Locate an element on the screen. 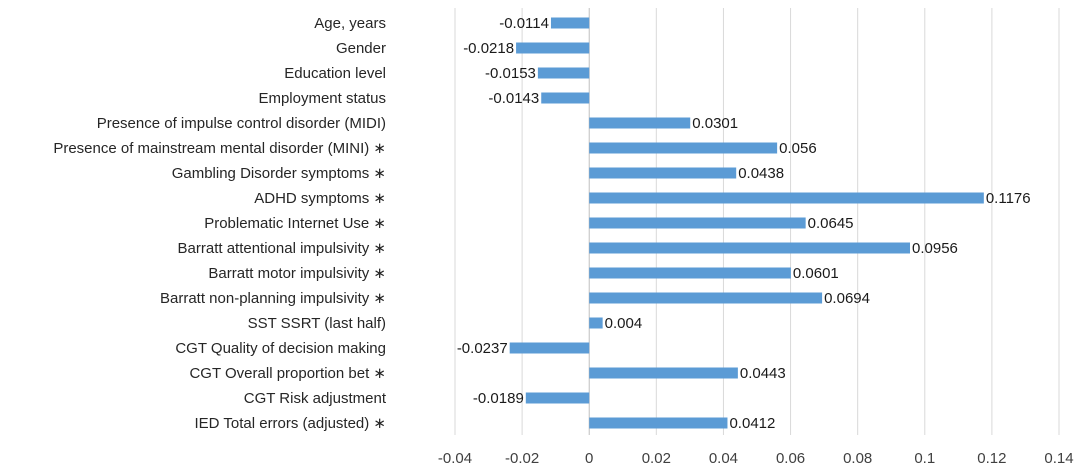 The width and height of the screenshot is (1079, 470). category-label: CGT Quality of decision making is located at coordinates (280, 348).